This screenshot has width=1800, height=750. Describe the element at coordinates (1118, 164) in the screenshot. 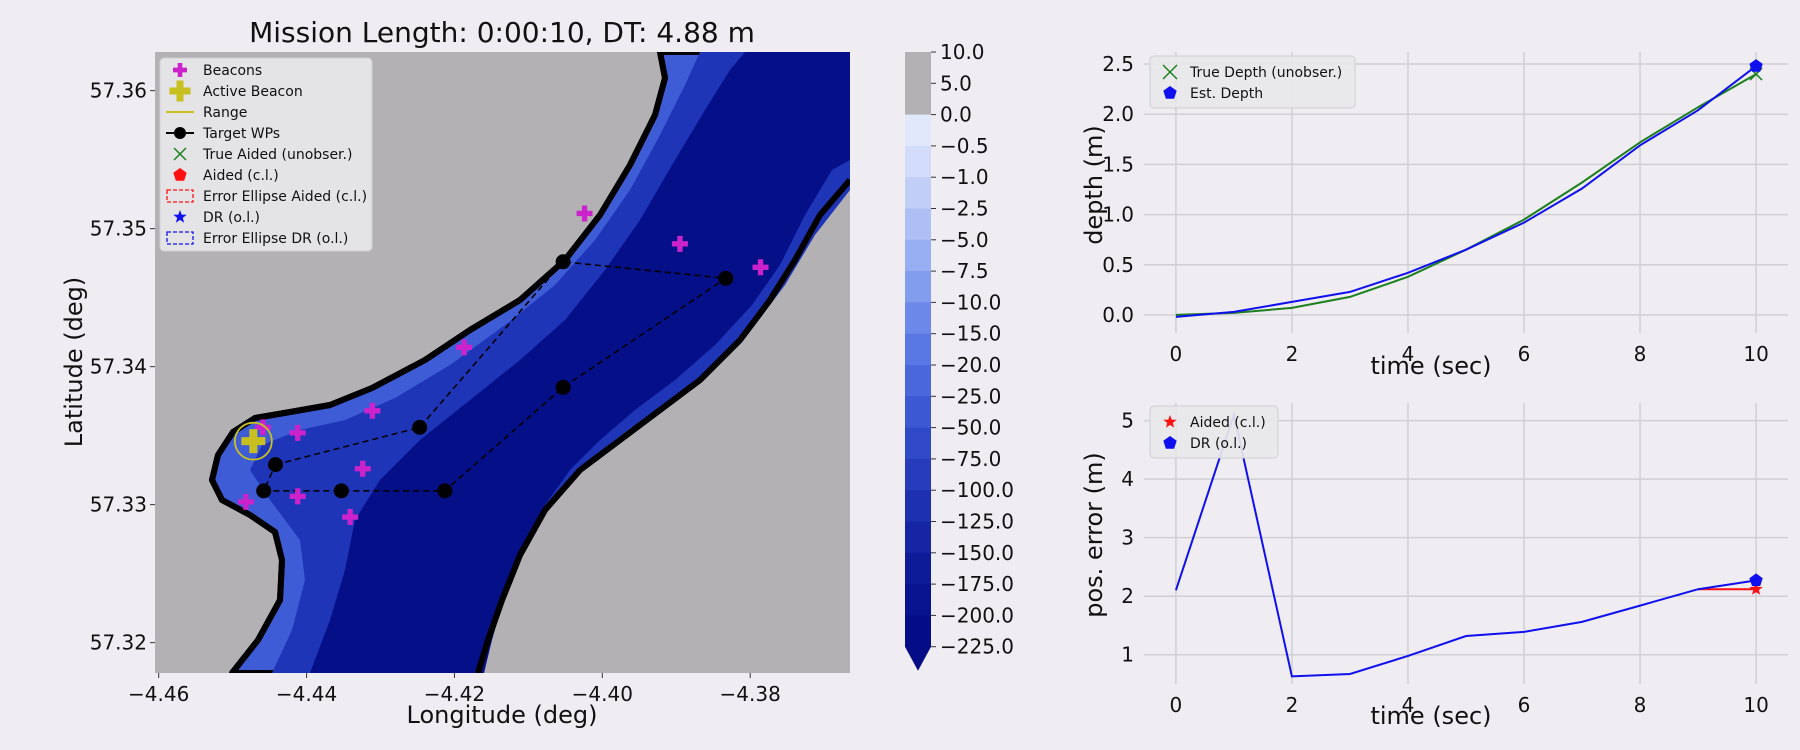

I see `y-tick-label: 1.5` at that location.